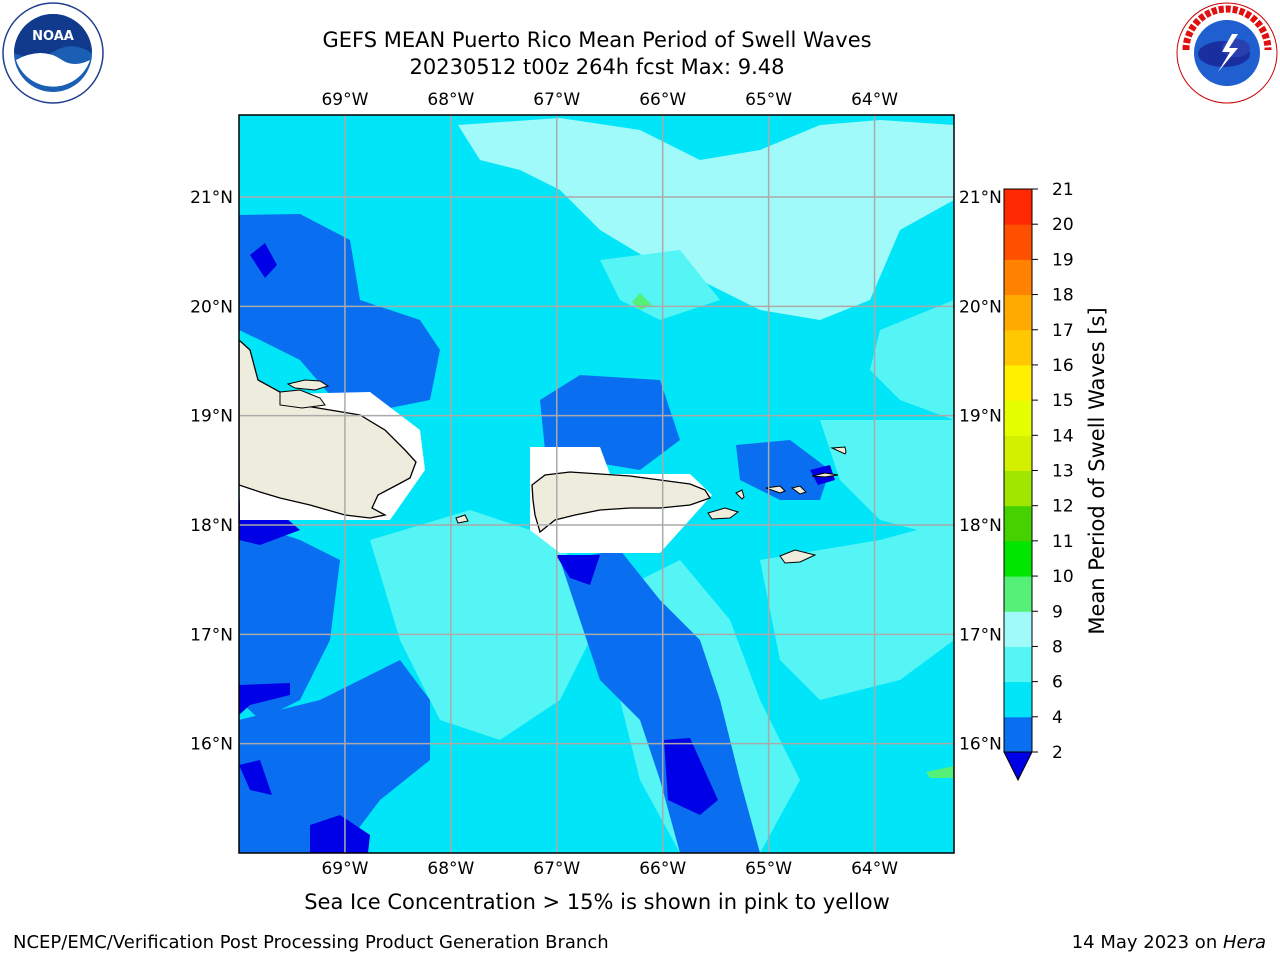  What do you see at coordinates (1063, 296) in the screenshot?
I see `colorbar-tick-label: 18` at bounding box center [1063, 296].